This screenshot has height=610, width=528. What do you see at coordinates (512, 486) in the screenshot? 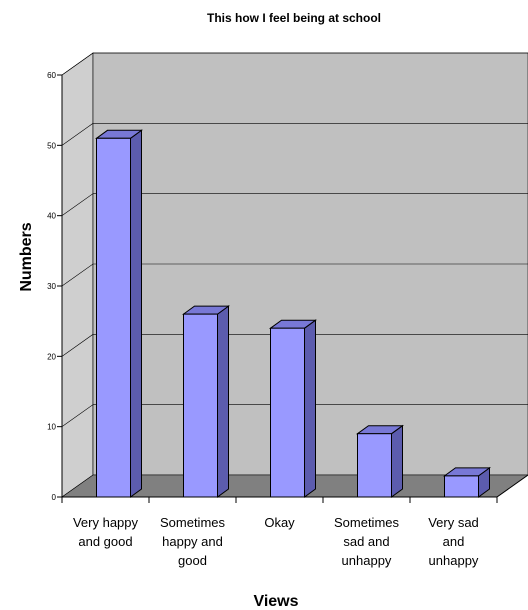
I see `floor-edge` at bounding box center [512, 486].